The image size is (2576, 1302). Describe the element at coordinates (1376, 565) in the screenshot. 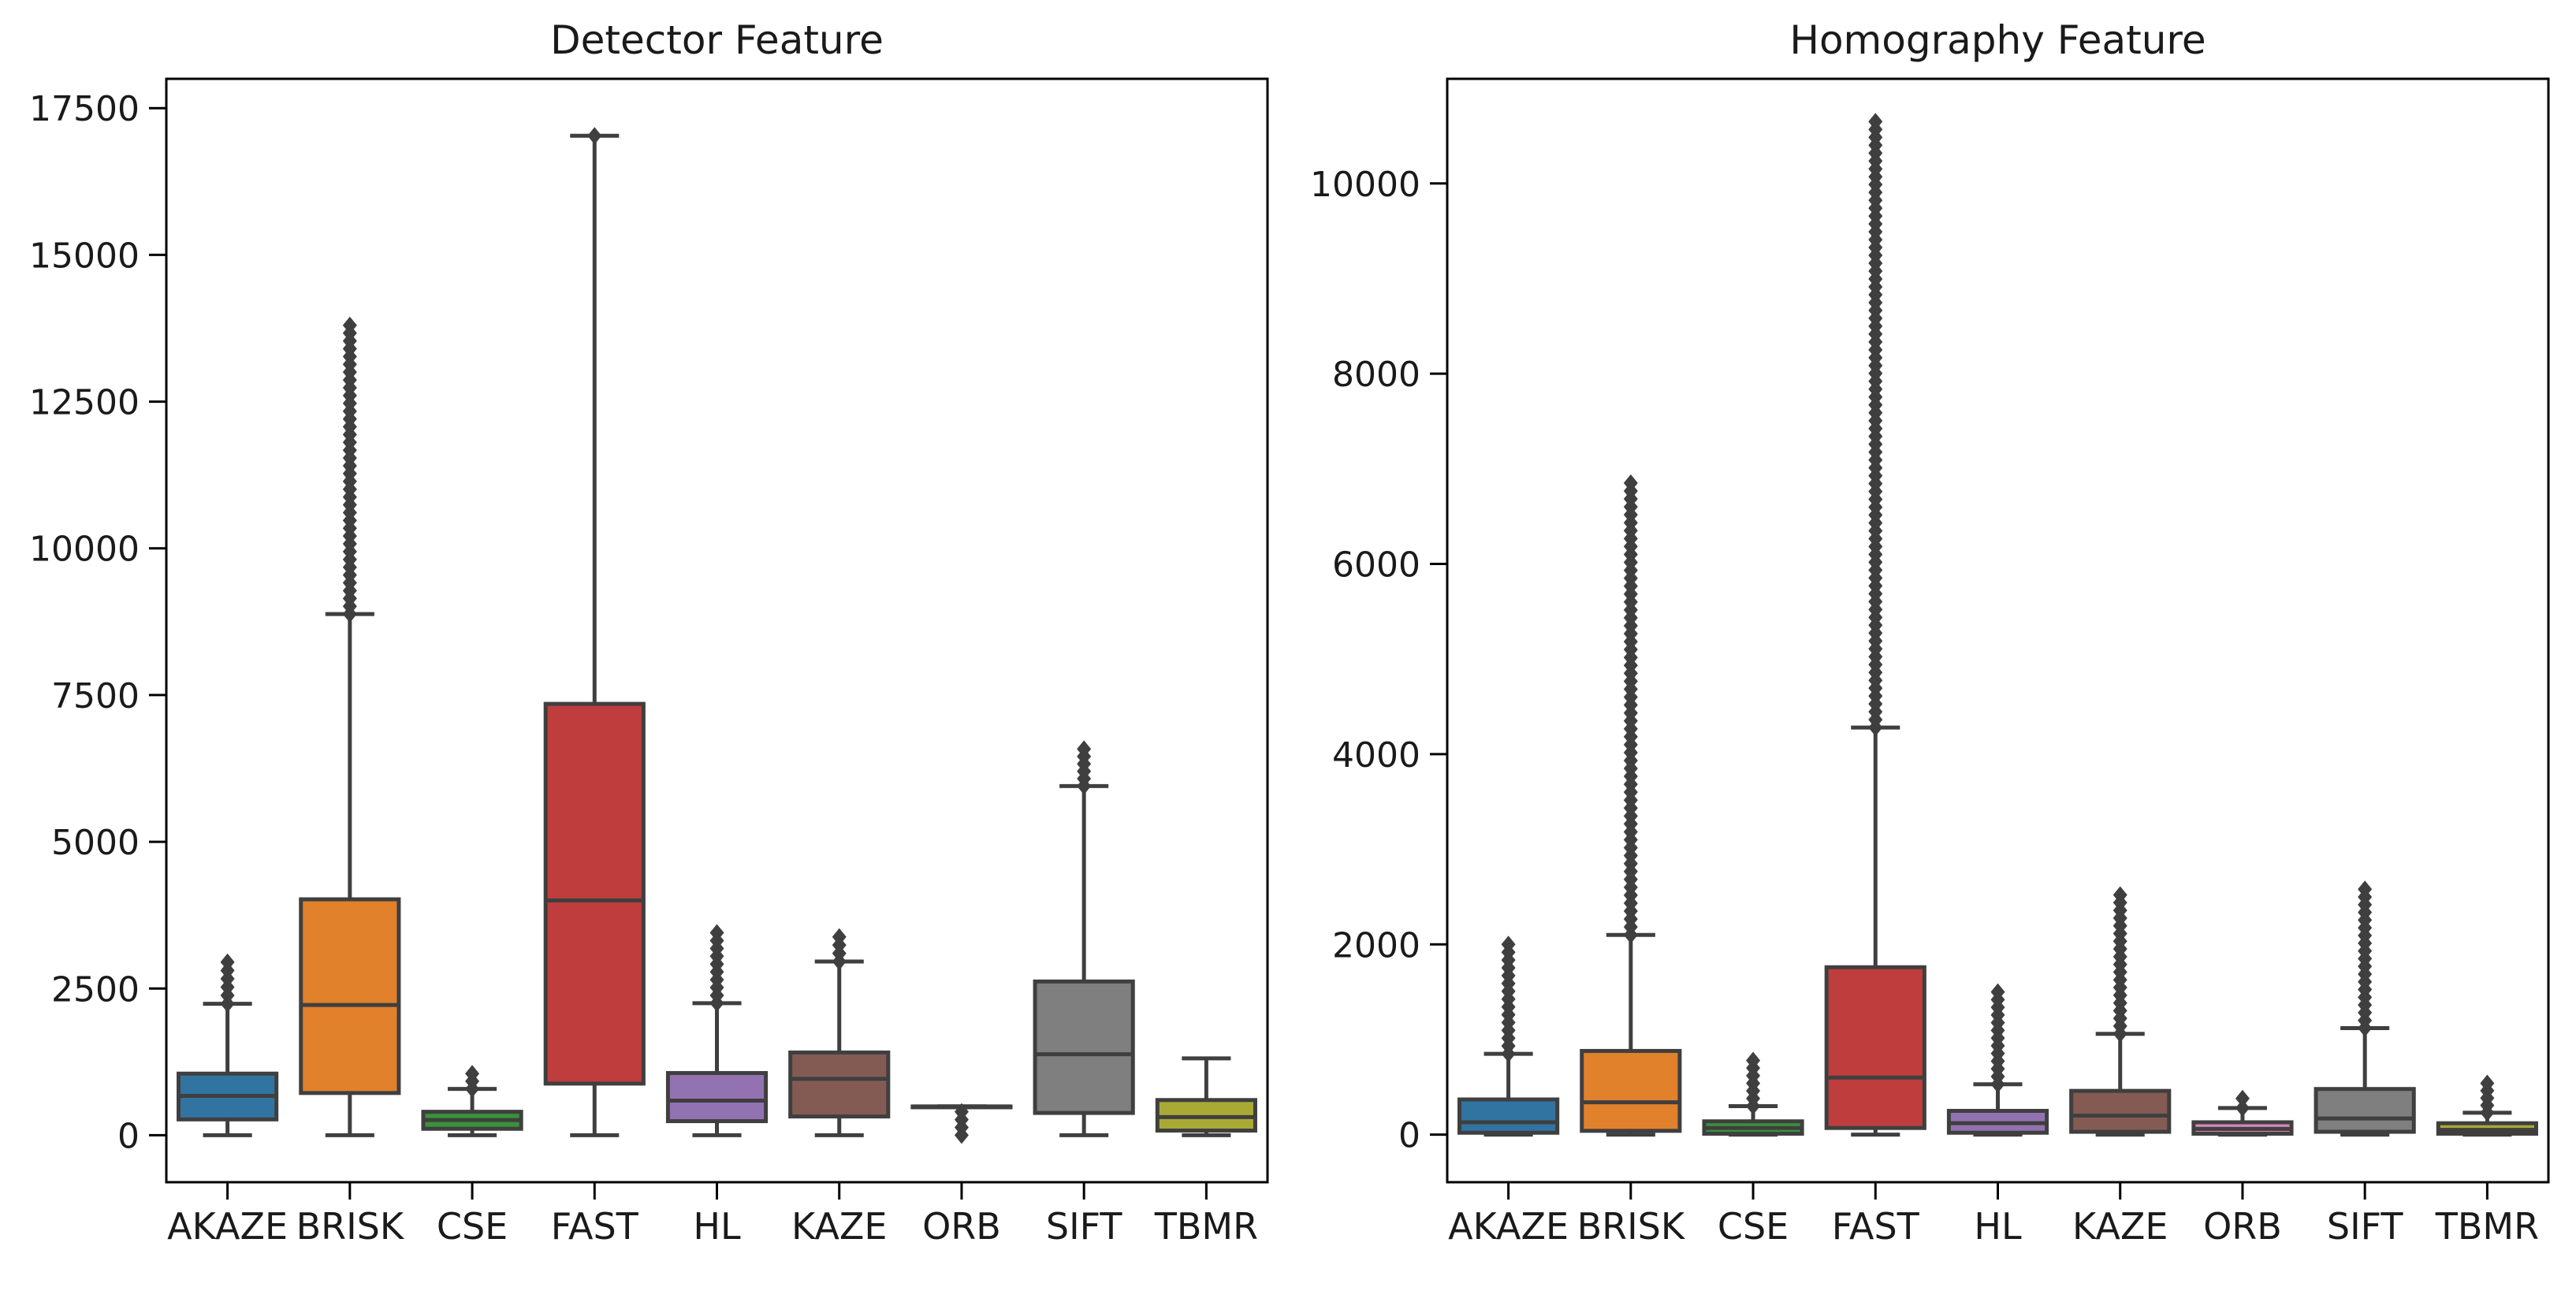

I see `y-tick-label: 6000` at that location.